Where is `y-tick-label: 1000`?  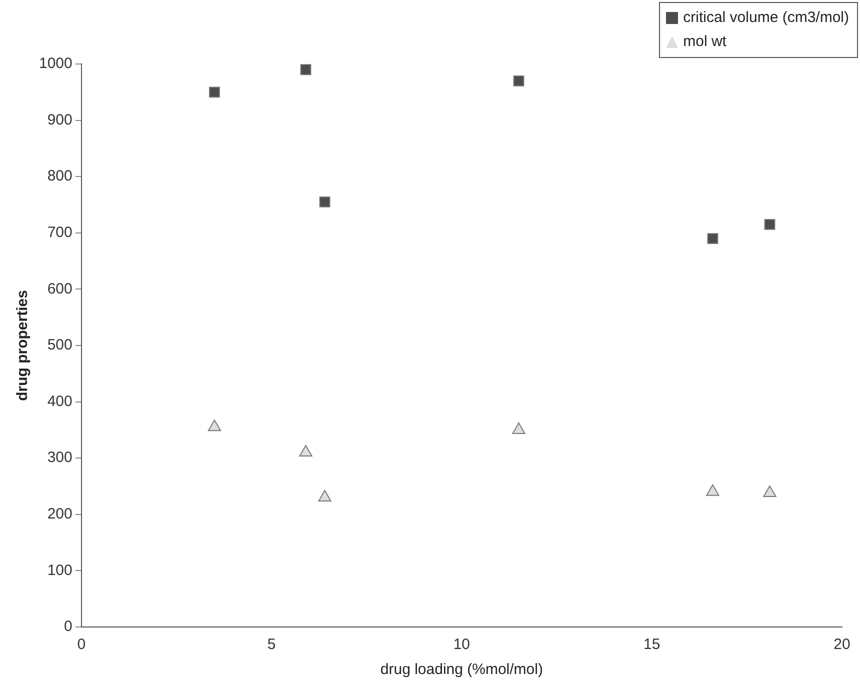 y-tick-label: 1000 is located at coordinates (55, 63).